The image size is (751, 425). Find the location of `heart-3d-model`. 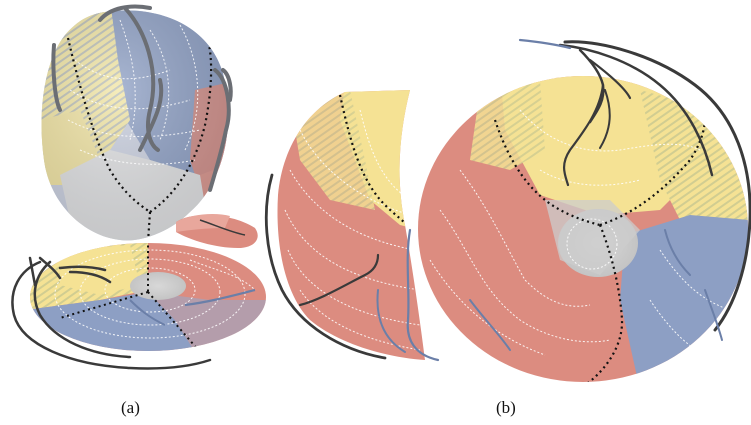

heart-3d-model is located at coordinates (135, 125).